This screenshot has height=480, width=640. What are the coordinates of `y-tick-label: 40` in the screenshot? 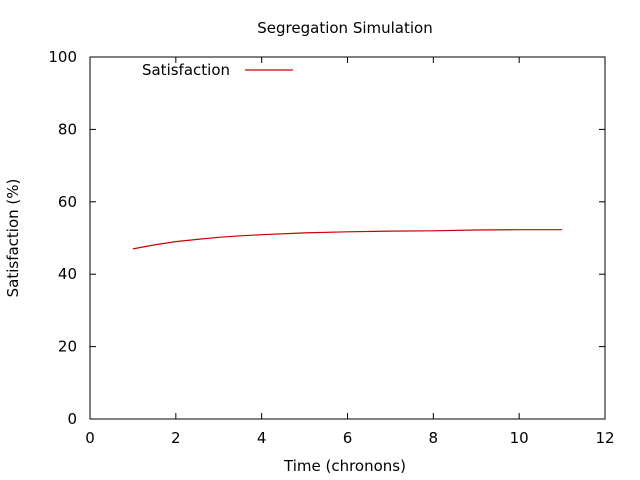 It's located at (67, 274).